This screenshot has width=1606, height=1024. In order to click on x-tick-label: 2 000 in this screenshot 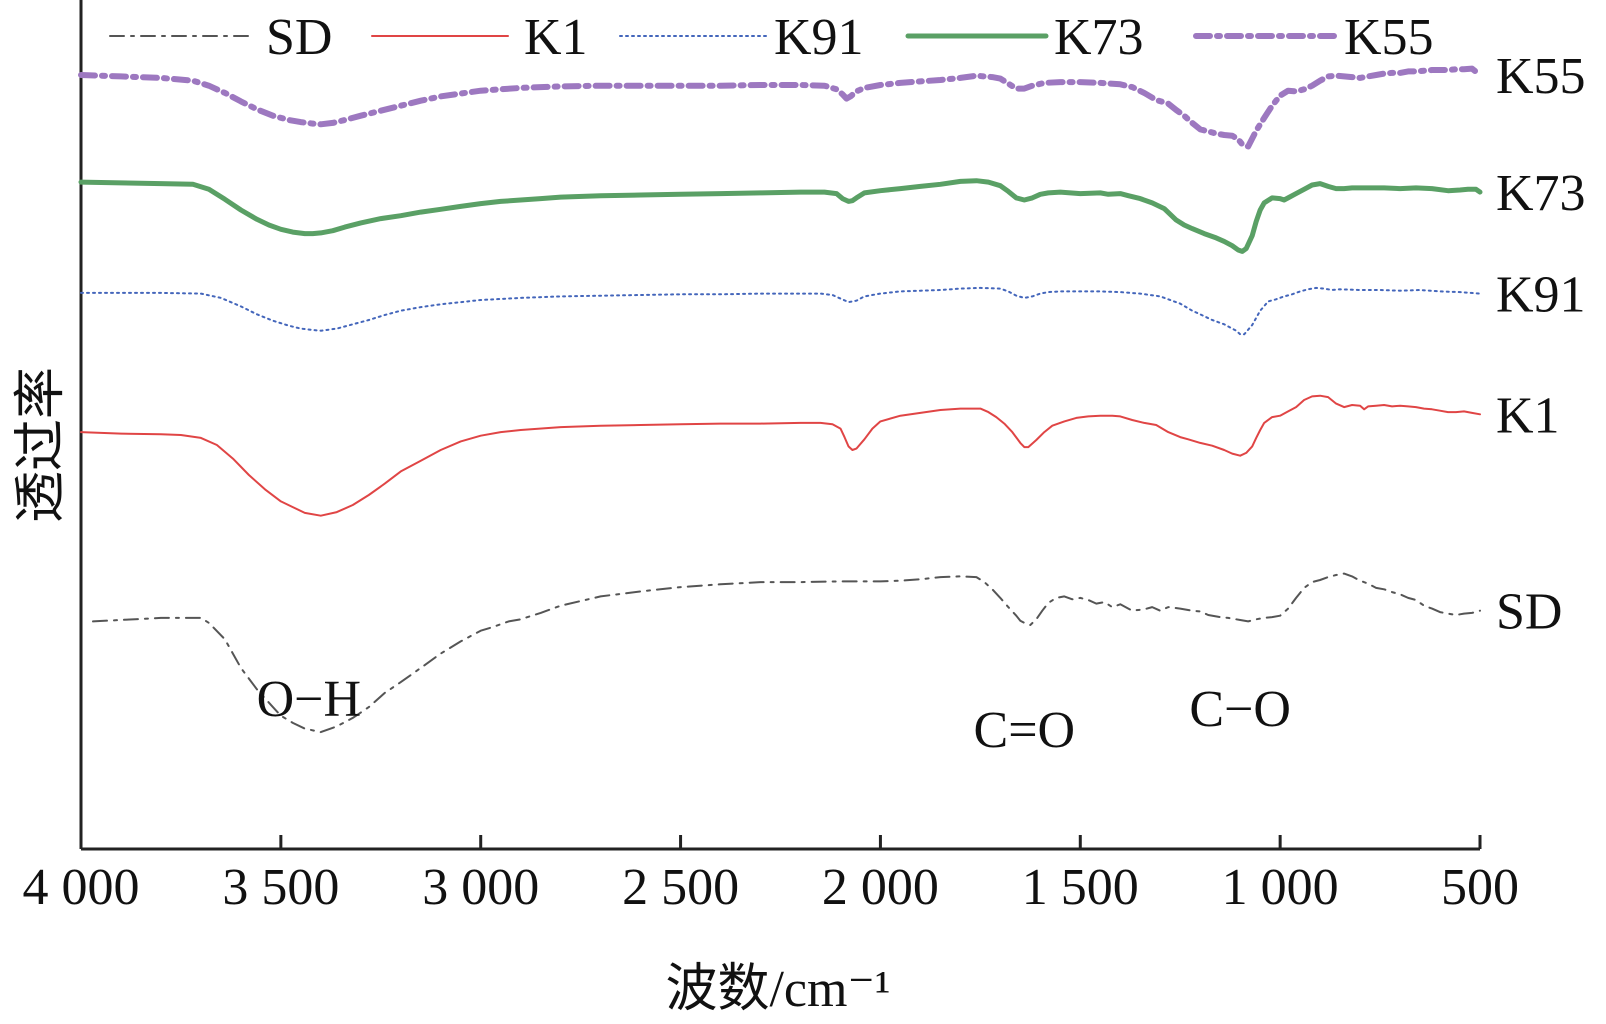, I will do `click(880, 887)`.